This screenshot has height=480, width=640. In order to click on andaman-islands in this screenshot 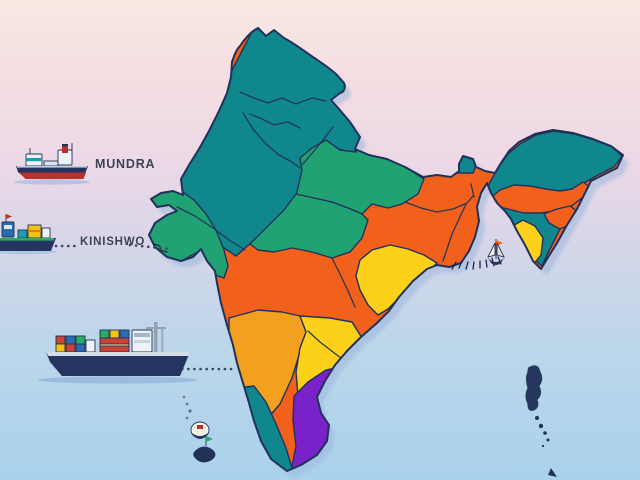, I will do `click(540, 420)`.